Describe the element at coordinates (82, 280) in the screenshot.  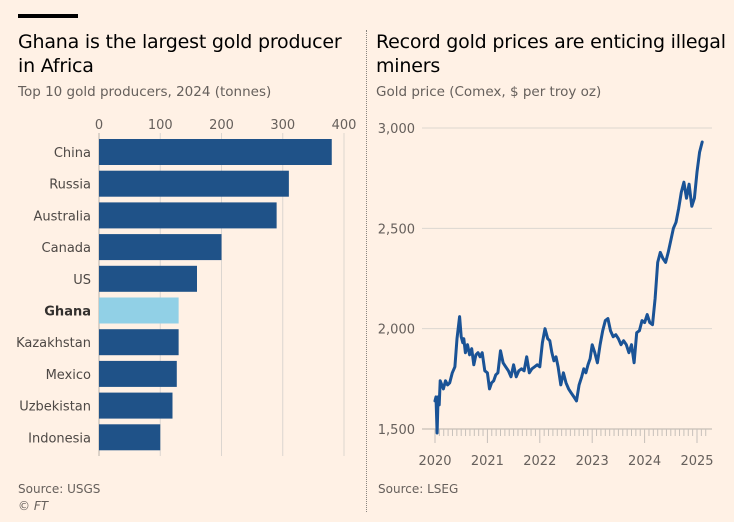
I see `category-label: US` at that location.